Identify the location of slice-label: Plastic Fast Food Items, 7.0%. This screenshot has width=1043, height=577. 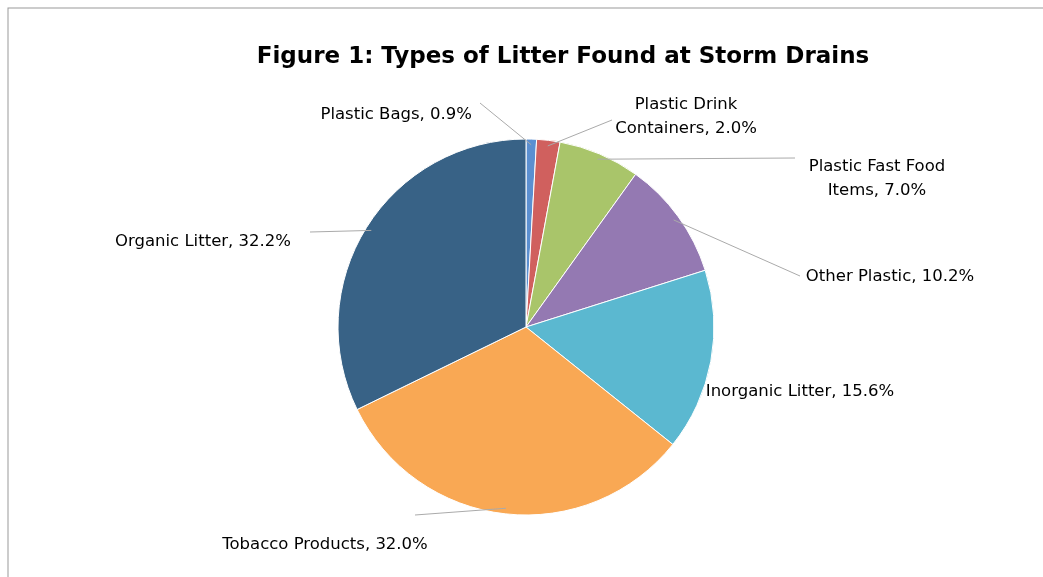
(877, 178).